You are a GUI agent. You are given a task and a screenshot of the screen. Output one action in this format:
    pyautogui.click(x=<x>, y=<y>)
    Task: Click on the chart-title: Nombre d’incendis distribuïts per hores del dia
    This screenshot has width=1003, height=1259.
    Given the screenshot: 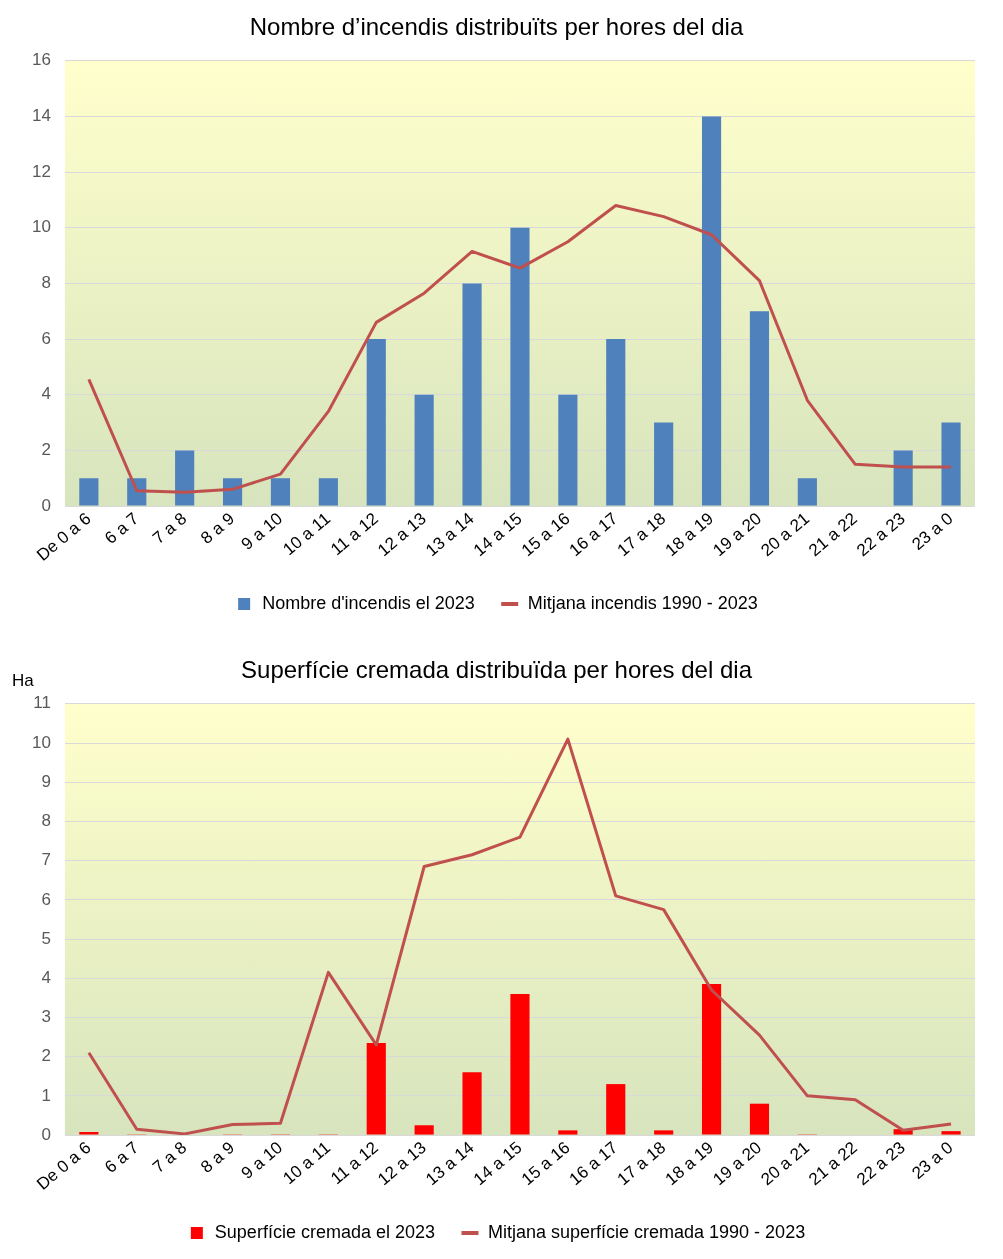 What is the action you would take?
    pyautogui.click(x=496, y=27)
    